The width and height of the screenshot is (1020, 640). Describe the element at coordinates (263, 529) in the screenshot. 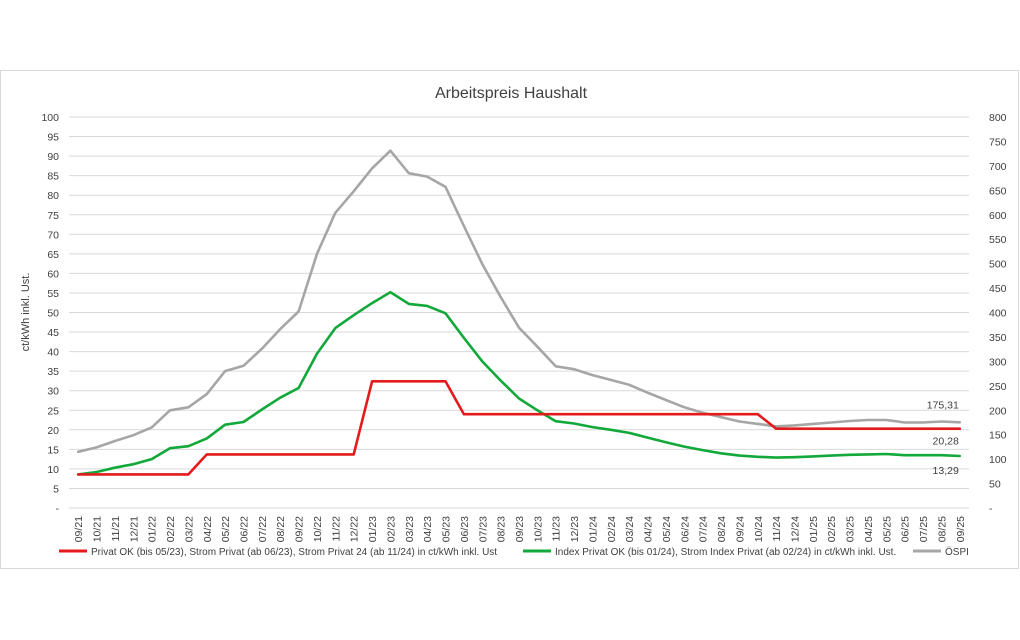

I see `x-tick-label: 07/22` at that location.